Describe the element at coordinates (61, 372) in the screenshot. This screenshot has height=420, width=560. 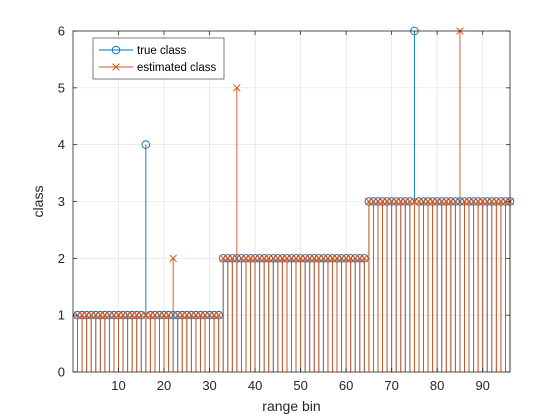
I see `y-tick-label: 0` at that location.